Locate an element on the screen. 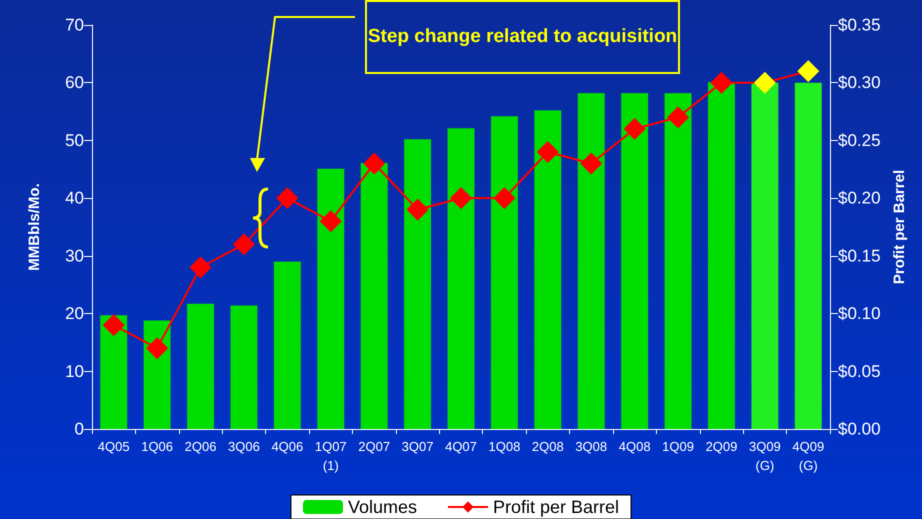 This screenshot has height=519, width=922. legend-label: Volumes is located at coordinates (383, 507).